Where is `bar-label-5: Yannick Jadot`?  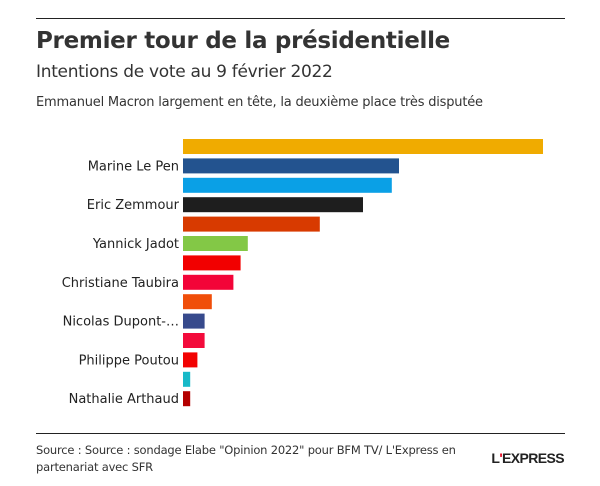
bar-label-5: Yannick Jadot is located at coordinates (135, 244).